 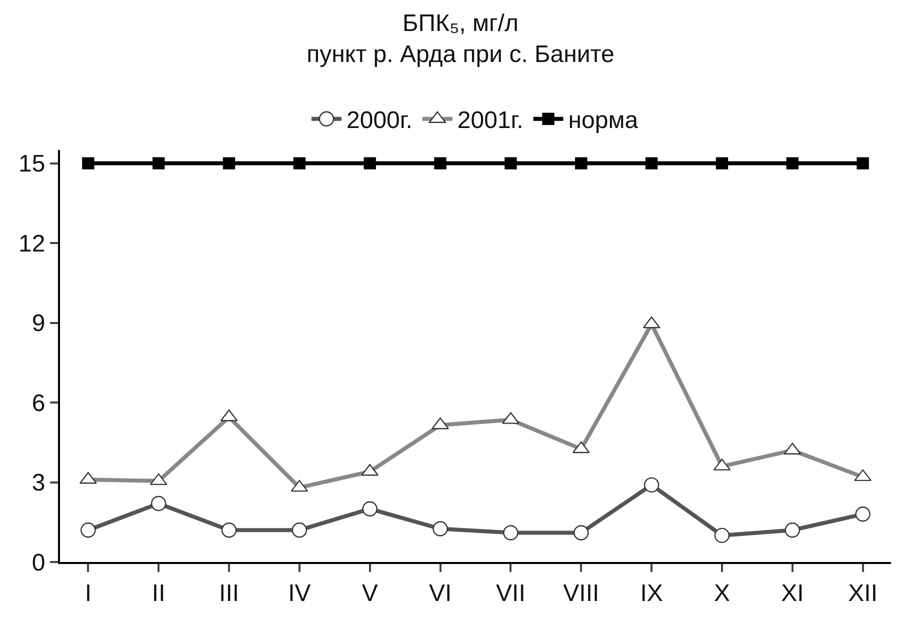 What do you see at coordinates (792, 593) in the screenshot?
I see `x-tick-label: XI` at bounding box center [792, 593].